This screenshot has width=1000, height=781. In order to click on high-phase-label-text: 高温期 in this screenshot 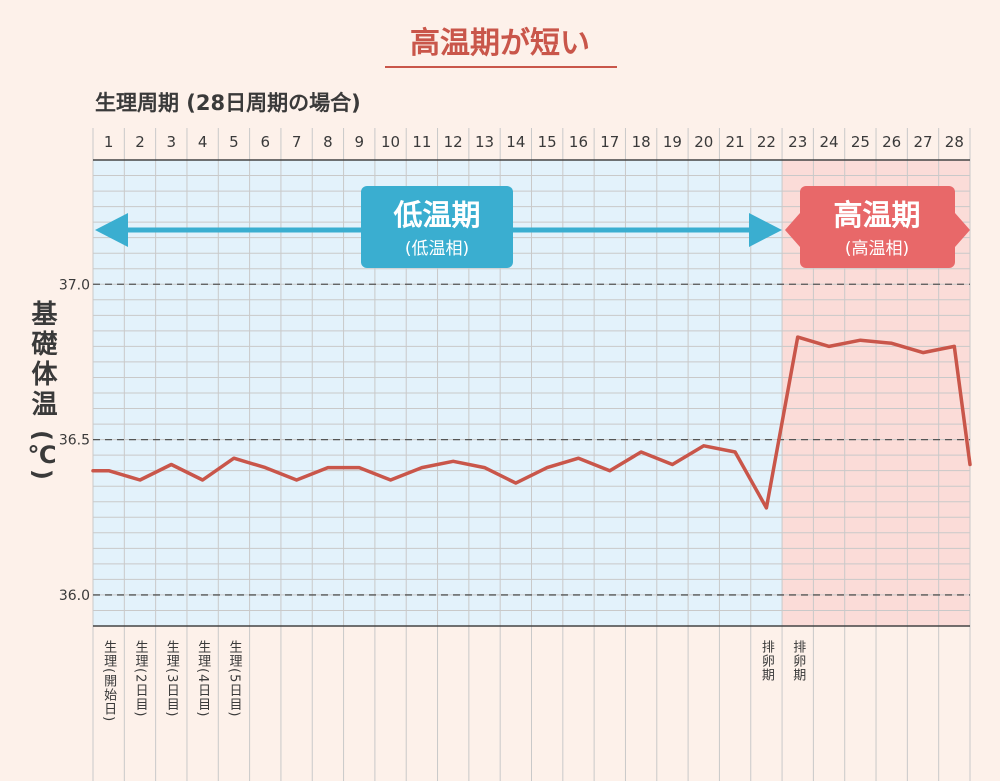, I will do `click(876, 215)`.